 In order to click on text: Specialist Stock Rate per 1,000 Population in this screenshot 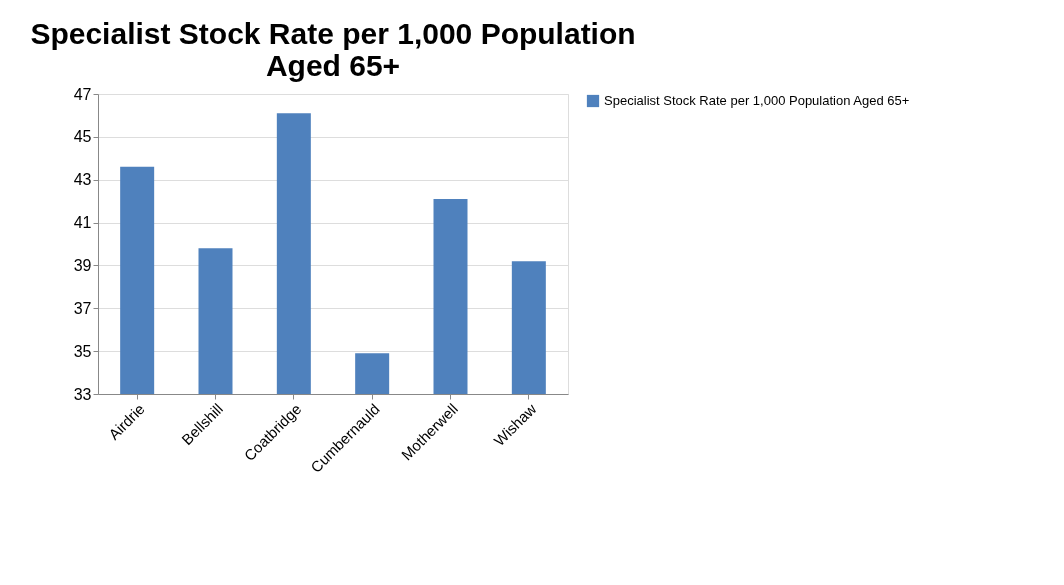, I will do `click(333, 33)`.